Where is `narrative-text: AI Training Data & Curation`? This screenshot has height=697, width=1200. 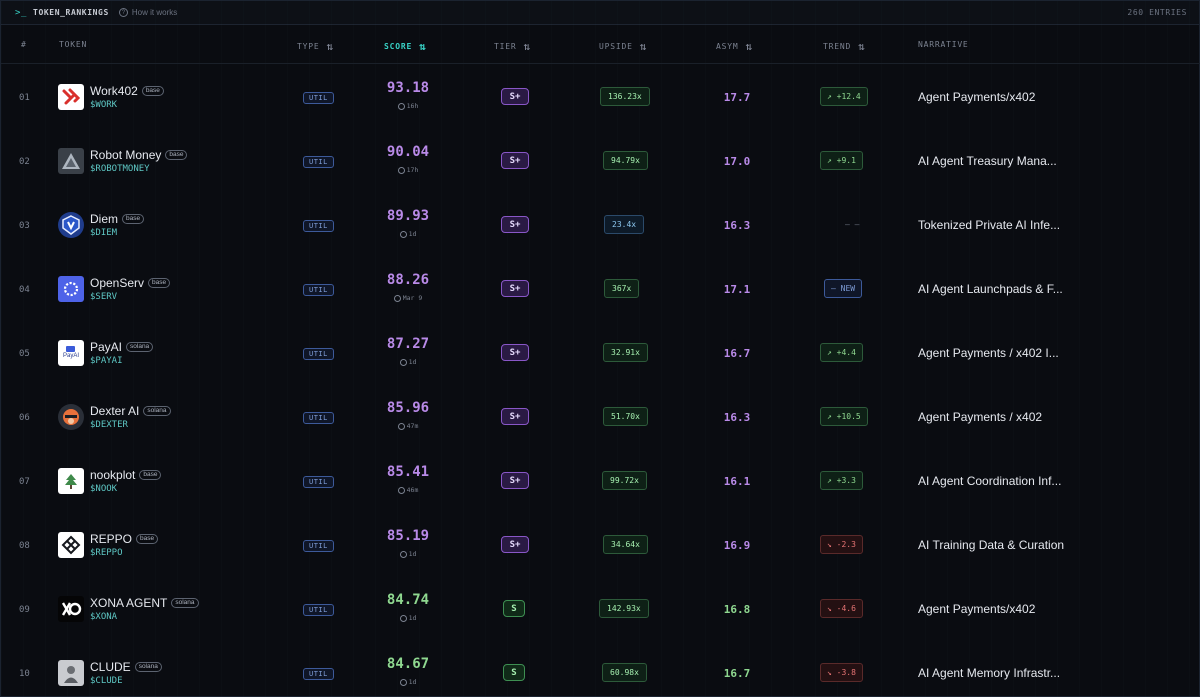
narrative-text: AI Training Data & Curation is located at coordinates (991, 545).